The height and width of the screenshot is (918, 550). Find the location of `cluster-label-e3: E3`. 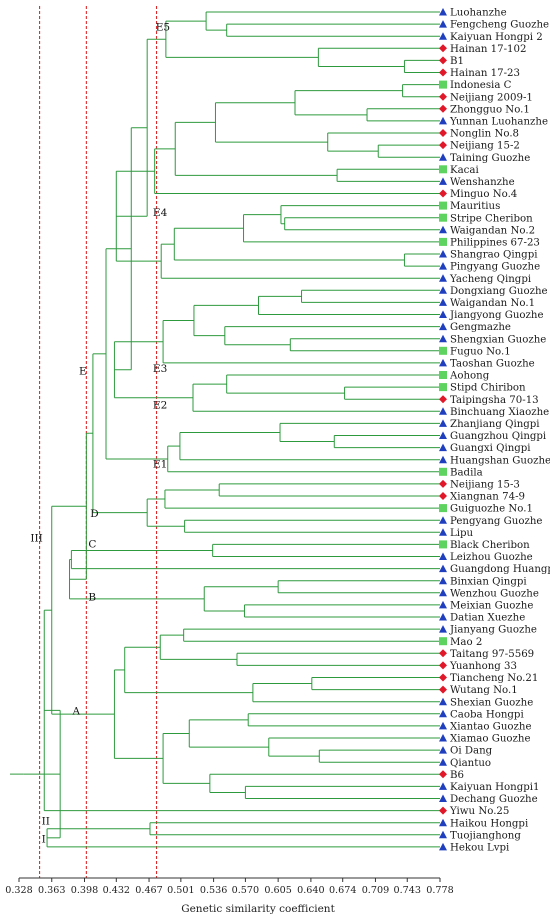

cluster-label-e3: E3 is located at coordinates (160, 369).